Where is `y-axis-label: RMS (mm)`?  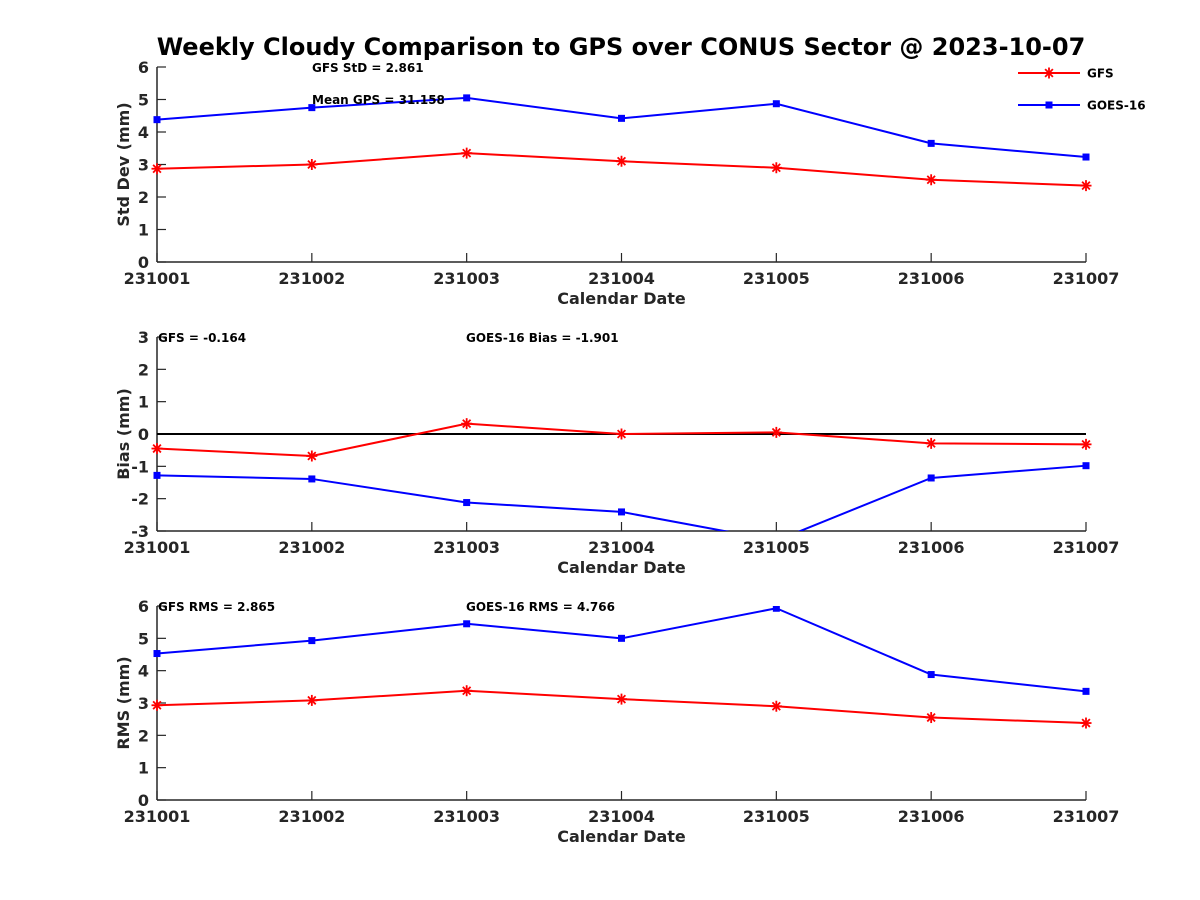
y-axis-label: RMS (mm) is located at coordinates (123, 702).